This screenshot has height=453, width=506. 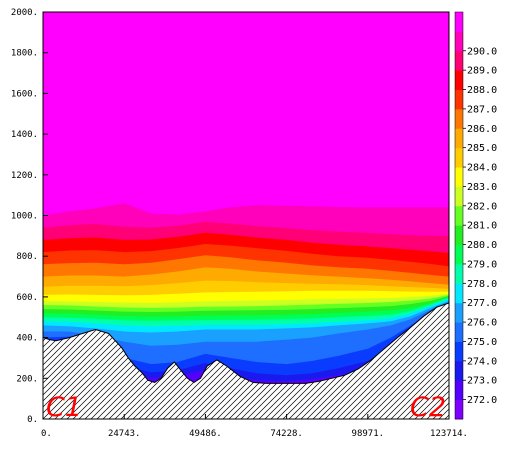 I want to click on colorbar-frame, so click(x=459, y=215).